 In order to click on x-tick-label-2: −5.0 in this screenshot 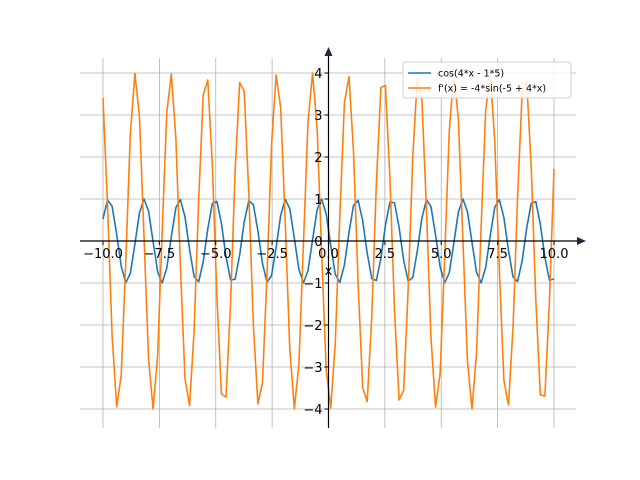, I will do `click(216, 254)`.